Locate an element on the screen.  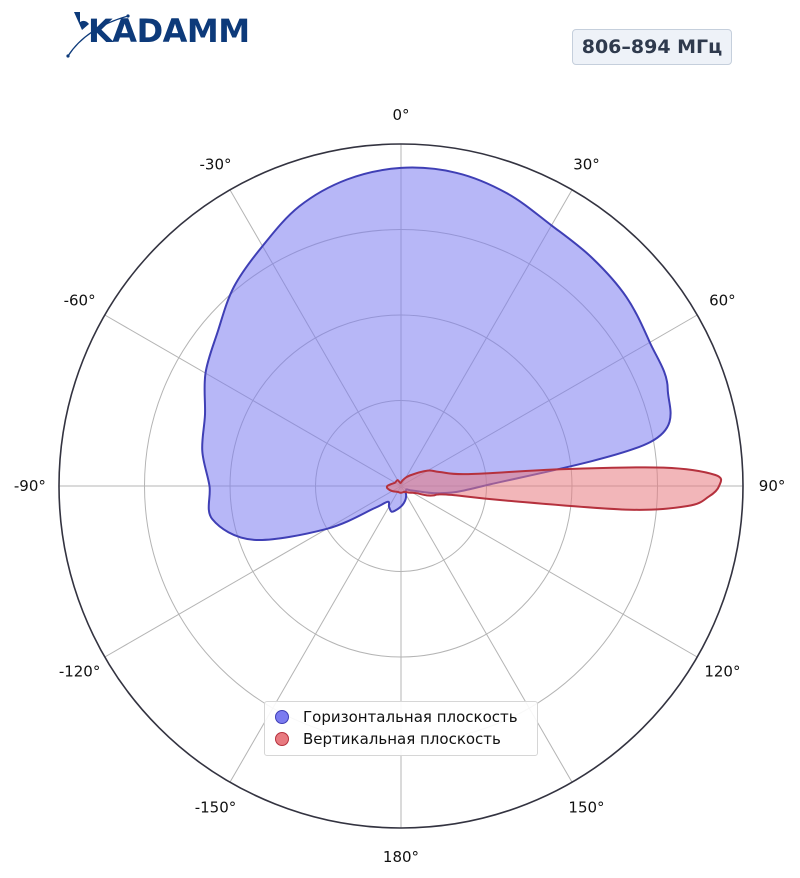
angle-tick-label-3: 90° is located at coordinates (772, 486).